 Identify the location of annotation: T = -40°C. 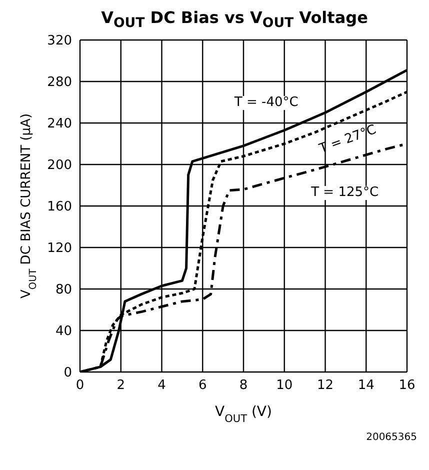
(266, 102).